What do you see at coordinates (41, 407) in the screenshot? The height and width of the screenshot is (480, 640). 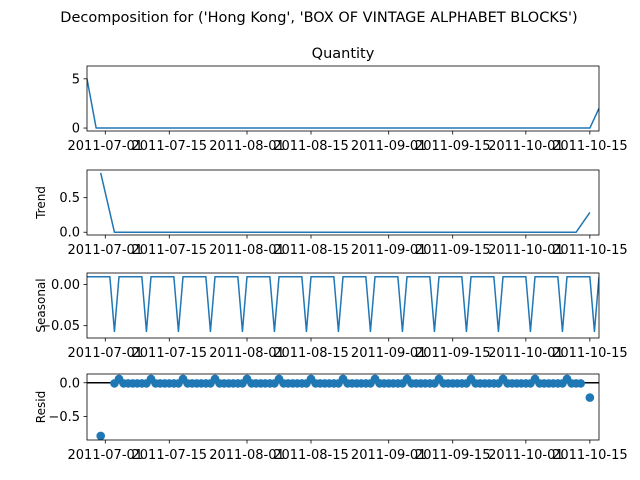 I see `y-axis-label: Resid` at bounding box center [41, 407].